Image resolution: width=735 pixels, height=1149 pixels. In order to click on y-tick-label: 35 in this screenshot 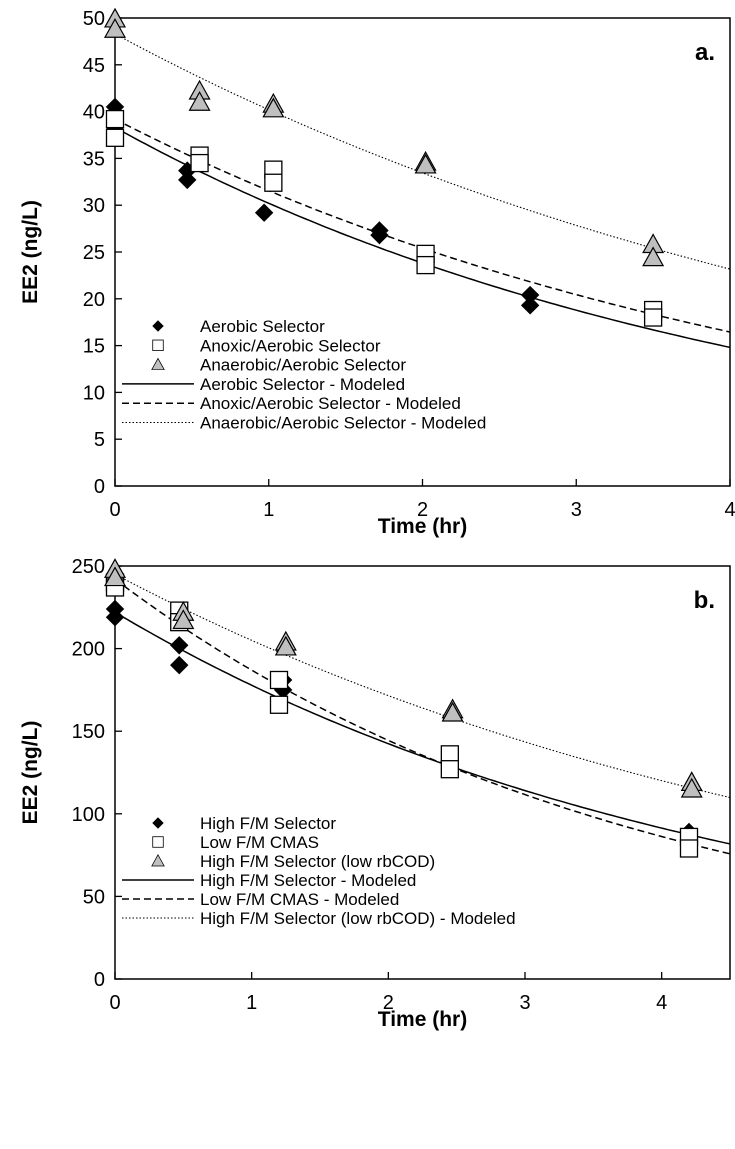, I will do `click(94, 159)`.